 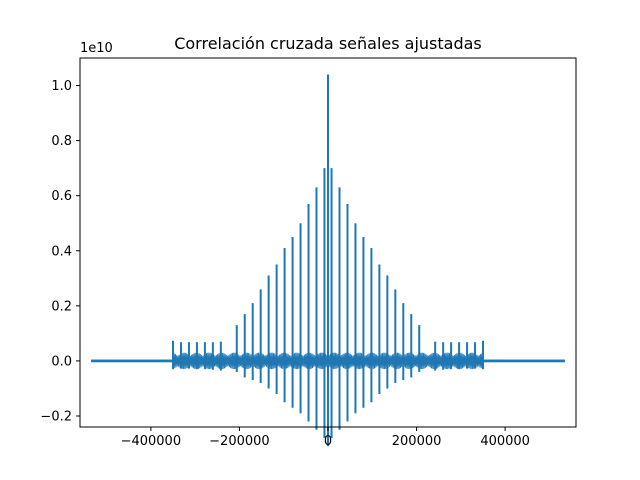 What do you see at coordinates (417, 441) in the screenshot?
I see `x-tick-label: 200000` at bounding box center [417, 441].